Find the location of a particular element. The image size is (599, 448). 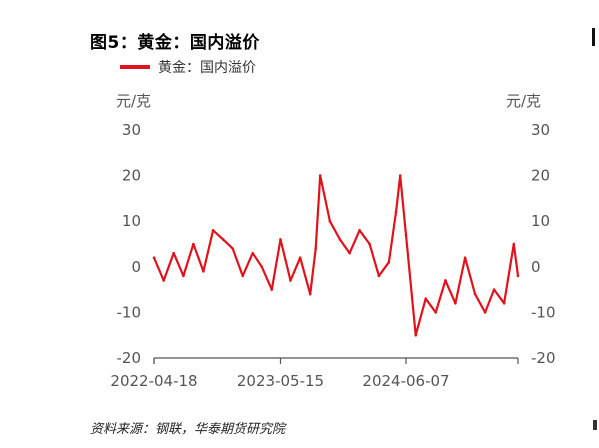

y-tick-label-left: 20 is located at coordinates (131, 176).